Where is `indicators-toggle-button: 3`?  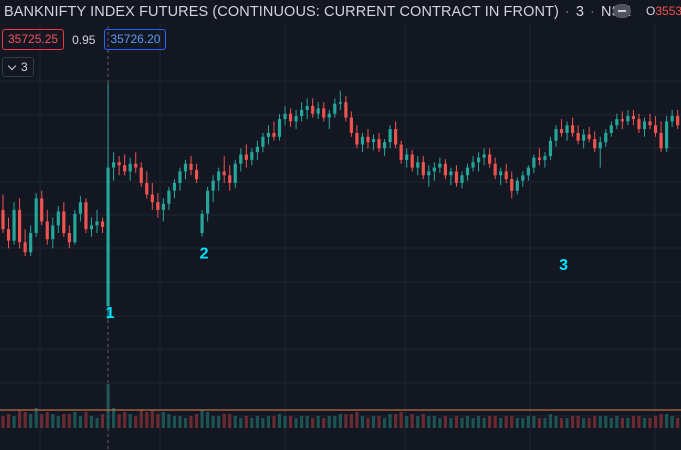
indicators-toggle-button: 3 is located at coordinates (18, 67).